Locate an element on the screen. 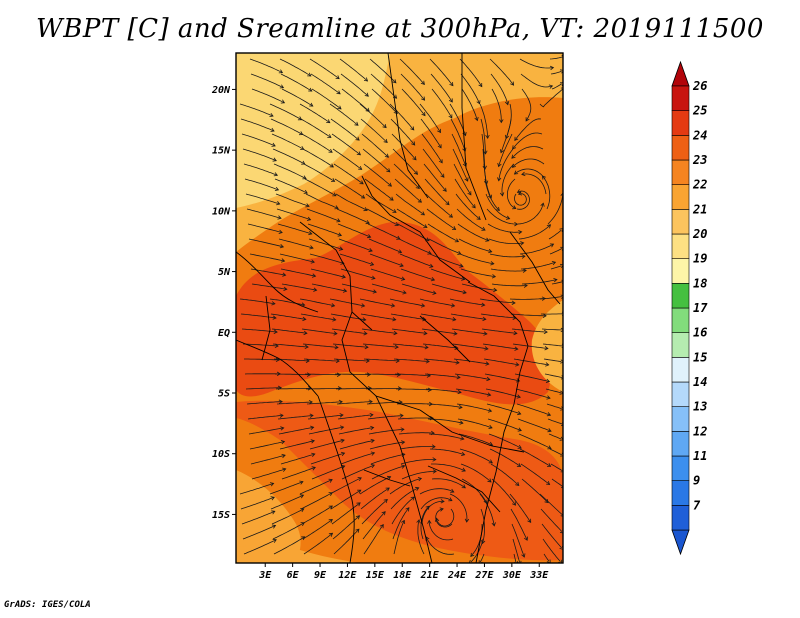 The height and width of the screenshot is (618, 800). colorbar-label: 21 is located at coordinates (699, 209).